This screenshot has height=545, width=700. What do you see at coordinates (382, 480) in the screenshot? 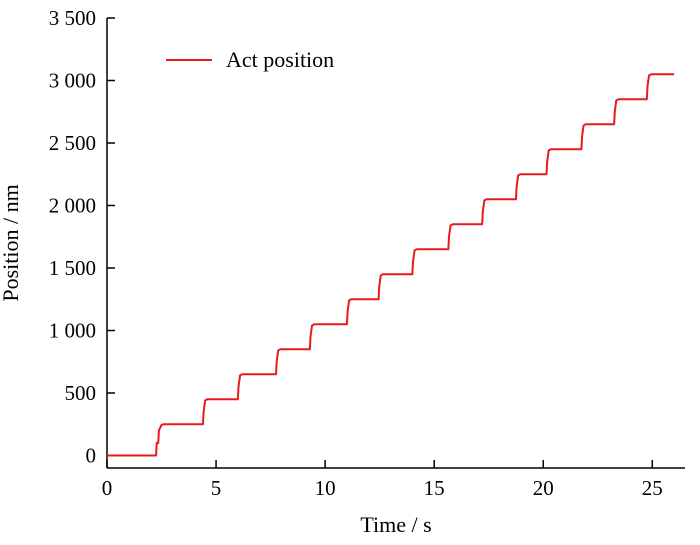
I see `x-axis-ticks: 0 5 10 15 20 25` at bounding box center [382, 480].